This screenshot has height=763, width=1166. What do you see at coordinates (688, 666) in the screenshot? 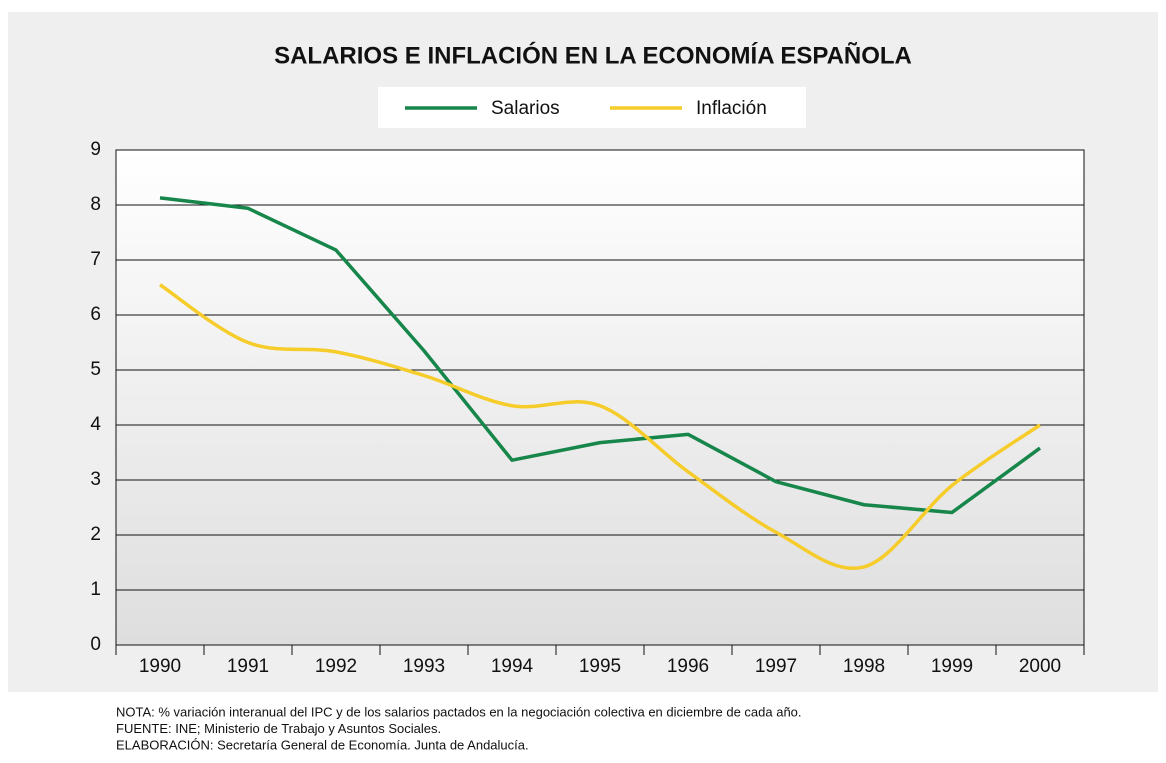
I see `x-tick-label: 1996` at bounding box center [688, 666].